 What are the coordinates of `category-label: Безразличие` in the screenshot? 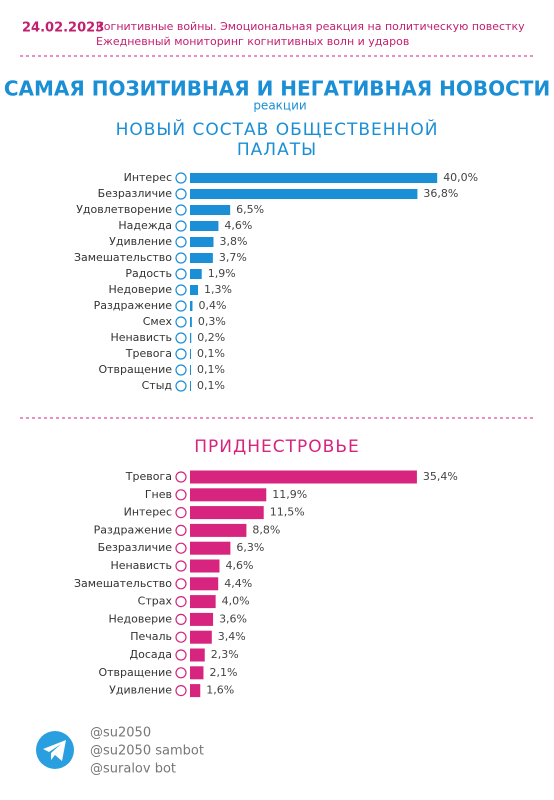 It's located at (135, 193).